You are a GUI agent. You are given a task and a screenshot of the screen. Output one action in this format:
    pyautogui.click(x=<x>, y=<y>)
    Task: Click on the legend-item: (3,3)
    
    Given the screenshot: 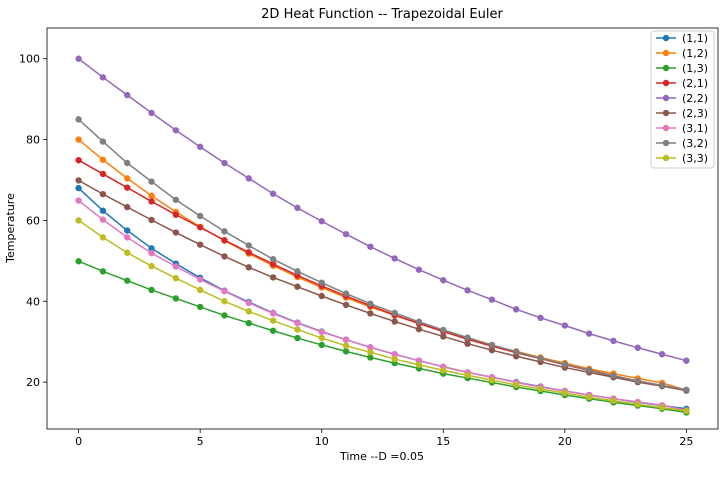 What is the action you would take?
    pyautogui.click(x=682, y=158)
    